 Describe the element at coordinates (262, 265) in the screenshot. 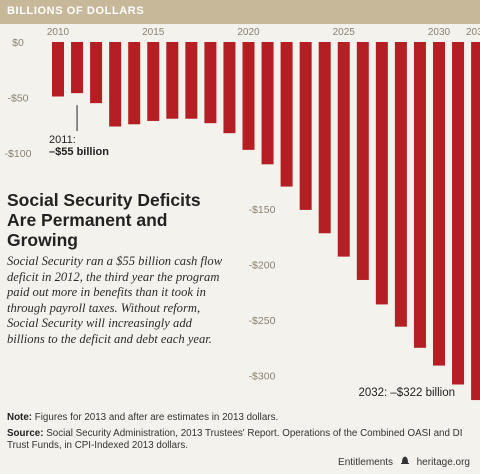

I see `y-tick-label: -$200` at that location.